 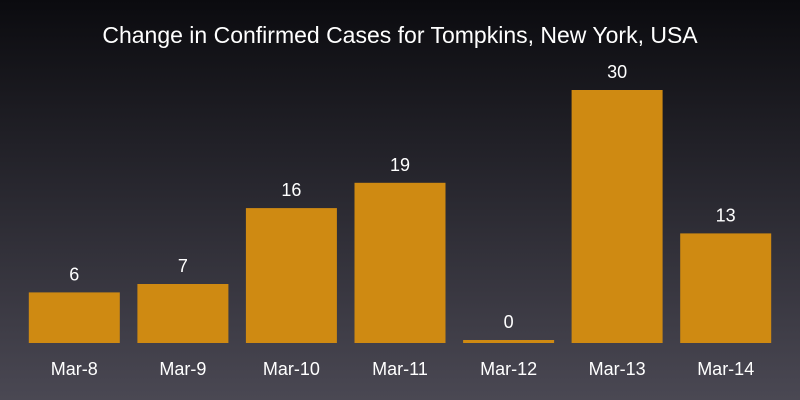 I want to click on data-label-mar-13: 30, so click(x=617, y=72).